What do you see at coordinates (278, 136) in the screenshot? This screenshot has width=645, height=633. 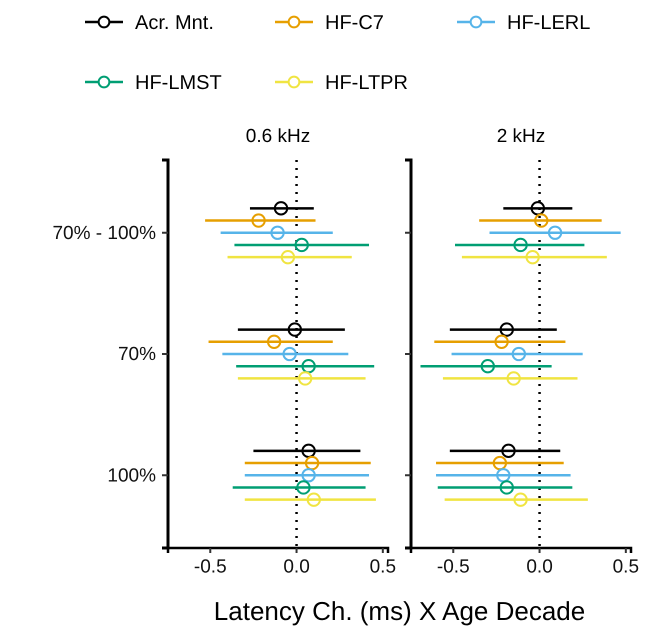 I see `chart-title: 0.6 kHz` at bounding box center [278, 136].